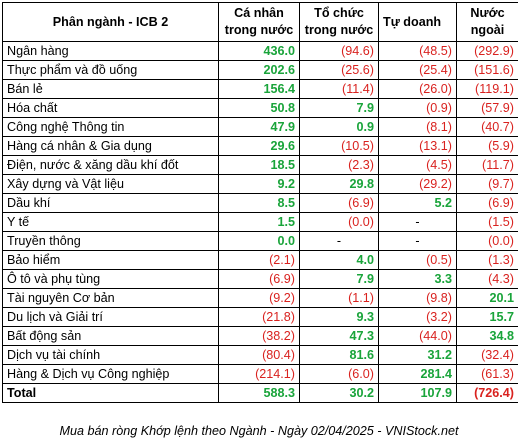  What do you see at coordinates (417, 222) in the screenshot?
I see `cell-proprietary: -` at bounding box center [417, 222].